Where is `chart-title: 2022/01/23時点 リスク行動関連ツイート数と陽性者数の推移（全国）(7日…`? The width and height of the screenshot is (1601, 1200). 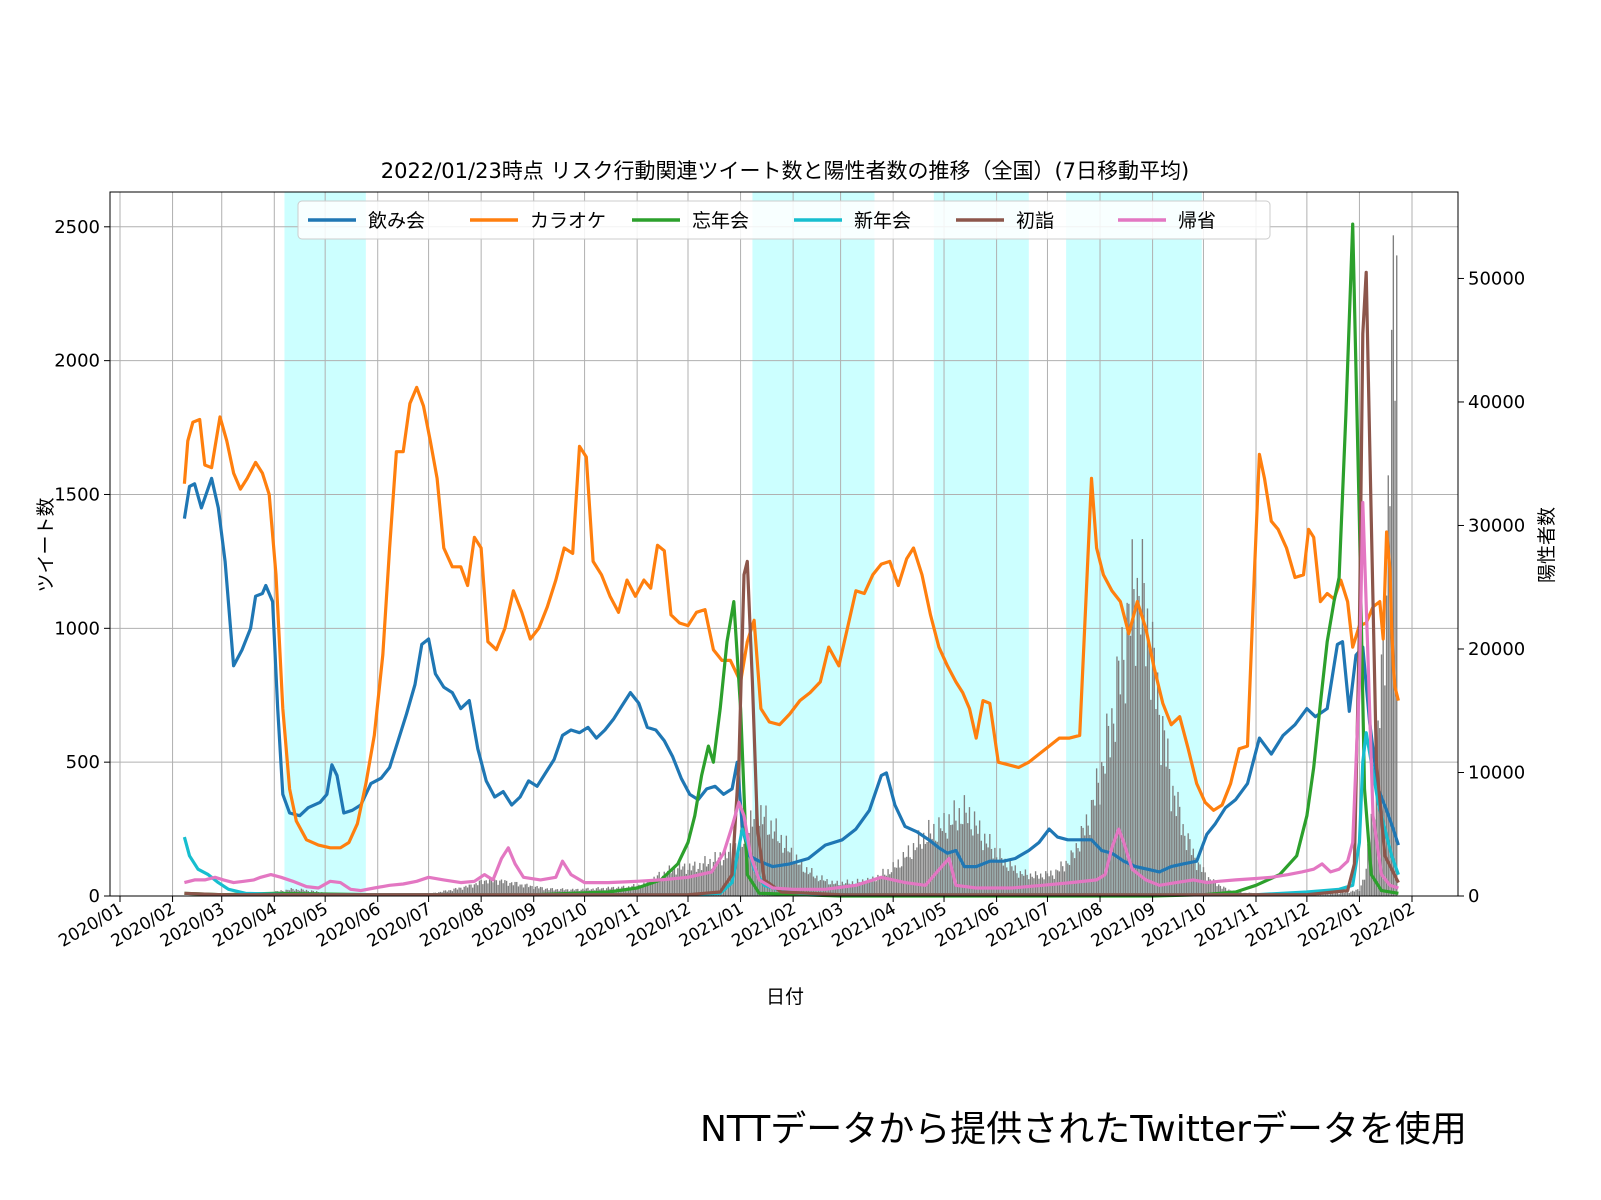 chart-title: 2022/01/23時点 リスク行動関連ツイート数と陽性者数の推移（全国）(7日… is located at coordinates (785, 171).